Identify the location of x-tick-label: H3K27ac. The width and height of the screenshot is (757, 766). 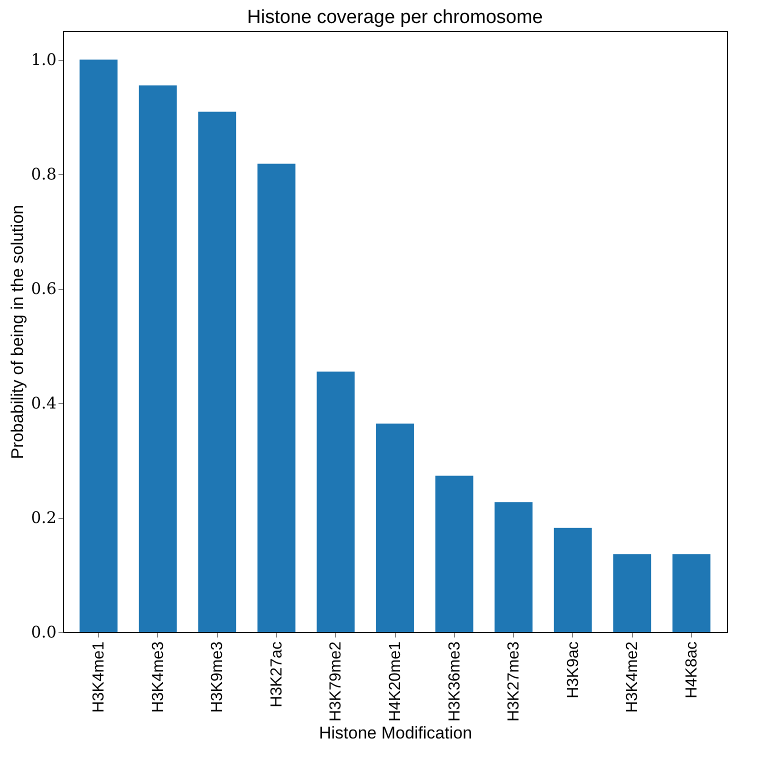
(277, 675).